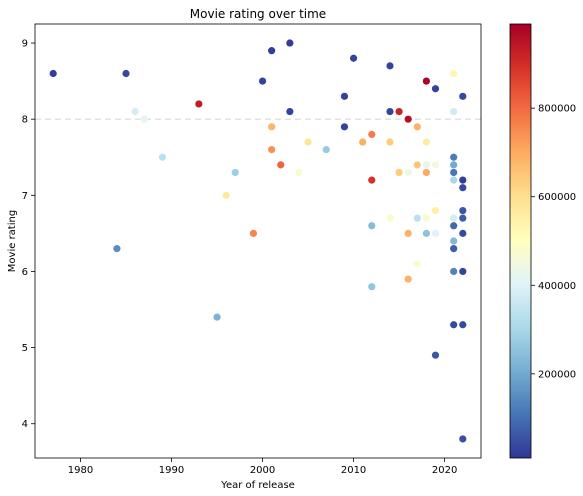 This screenshot has height=496, width=583. What do you see at coordinates (25, 196) in the screenshot?
I see `y-tick-label: 7` at bounding box center [25, 196].